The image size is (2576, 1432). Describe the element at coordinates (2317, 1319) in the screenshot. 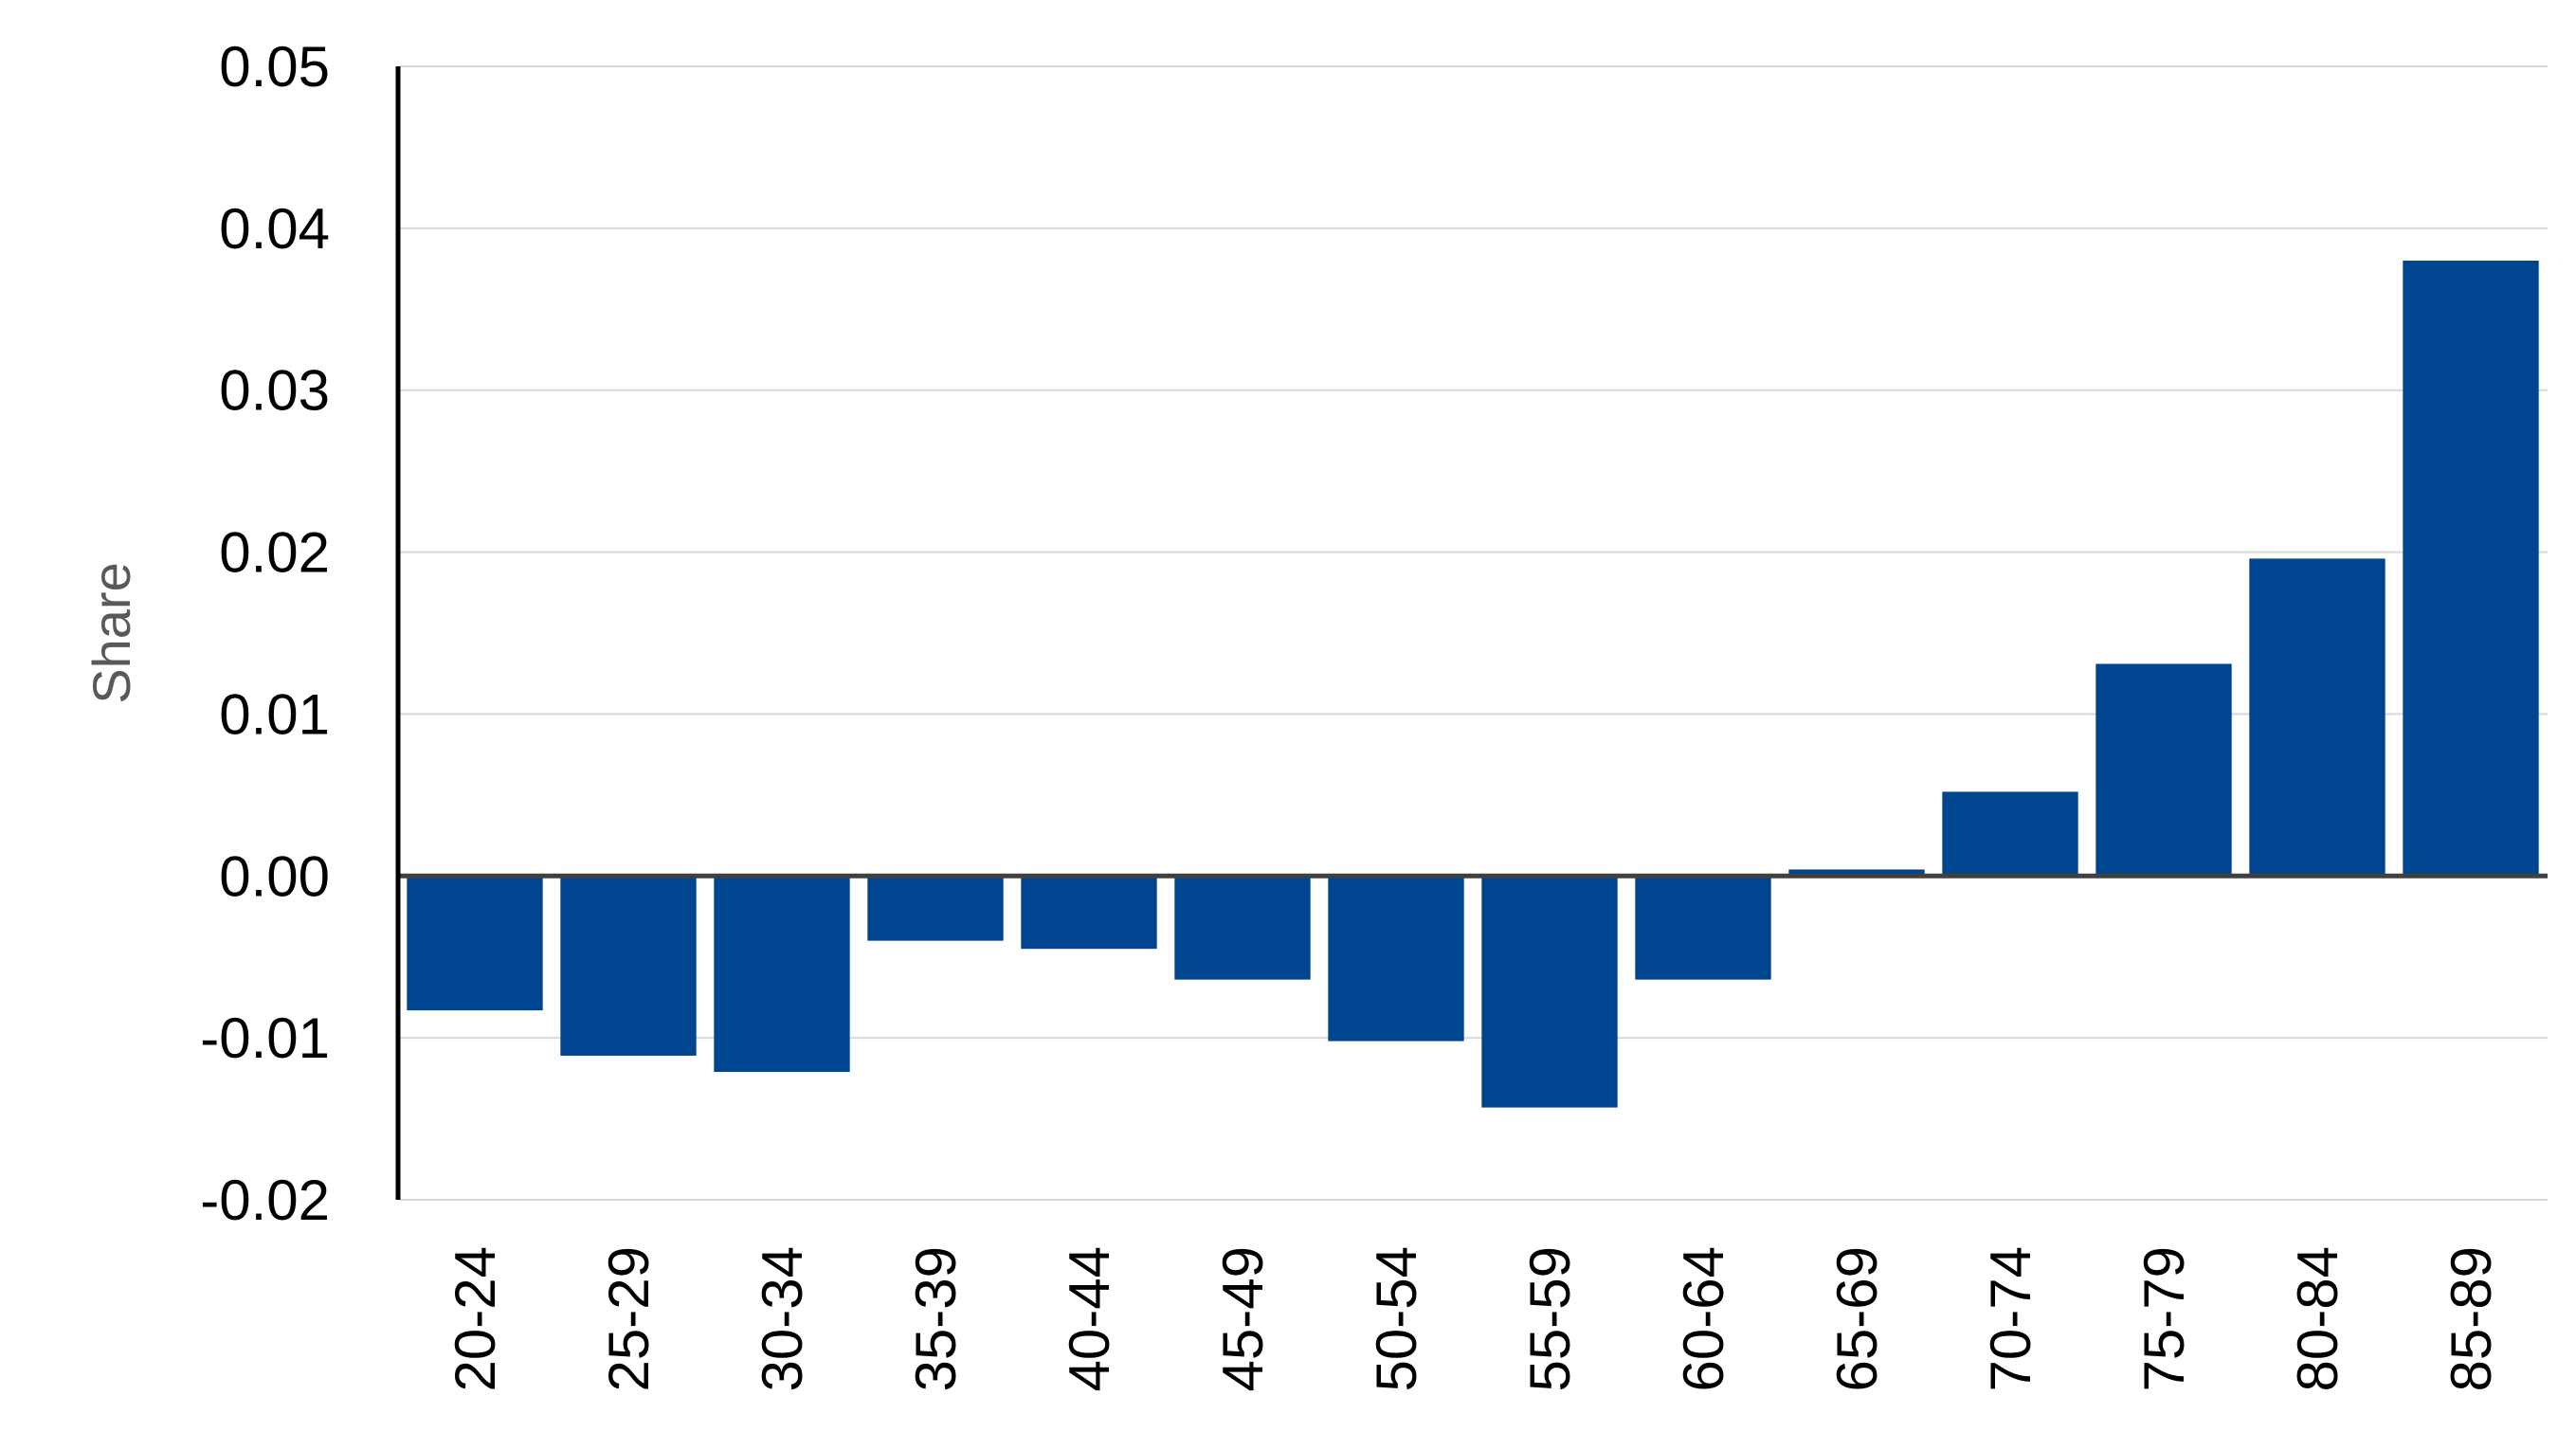

I see `x-tick-label: 80-84` at that location.